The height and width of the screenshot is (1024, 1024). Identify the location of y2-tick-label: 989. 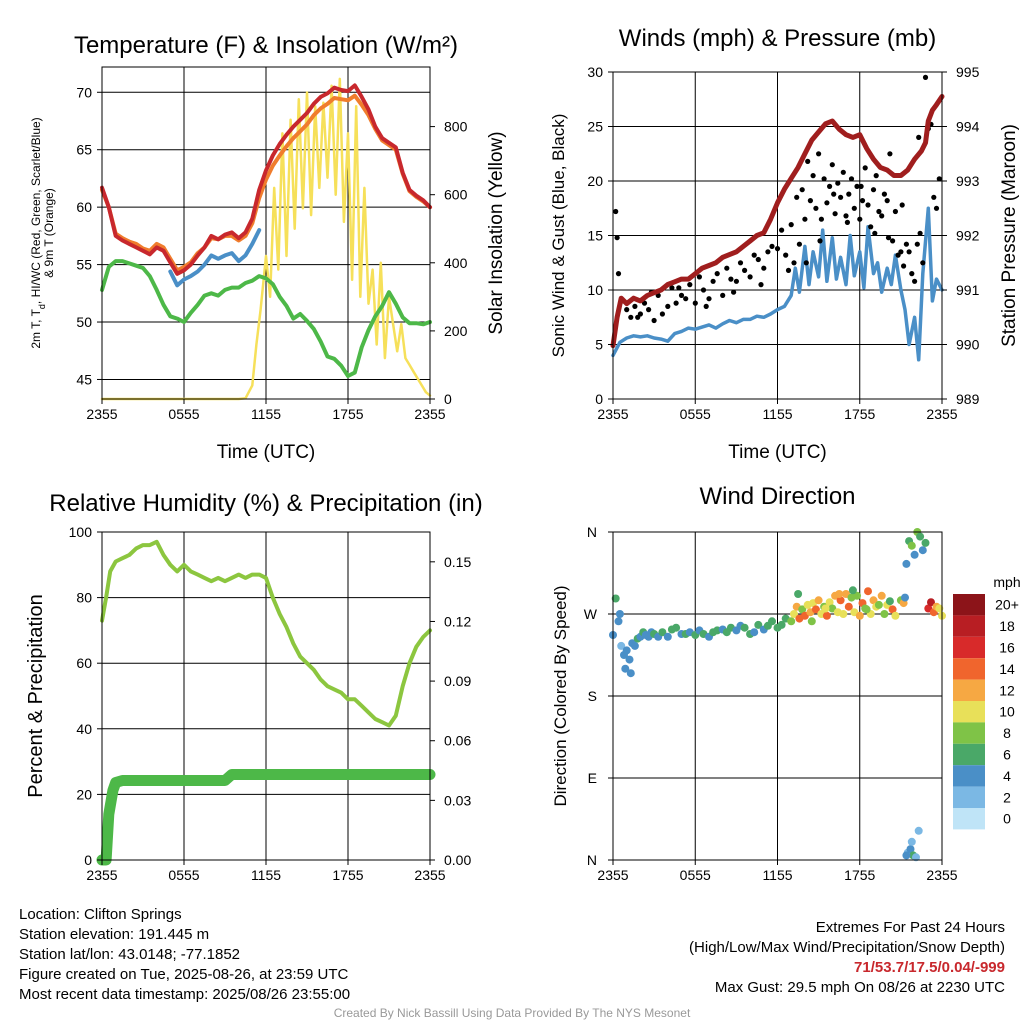
(968, 399).